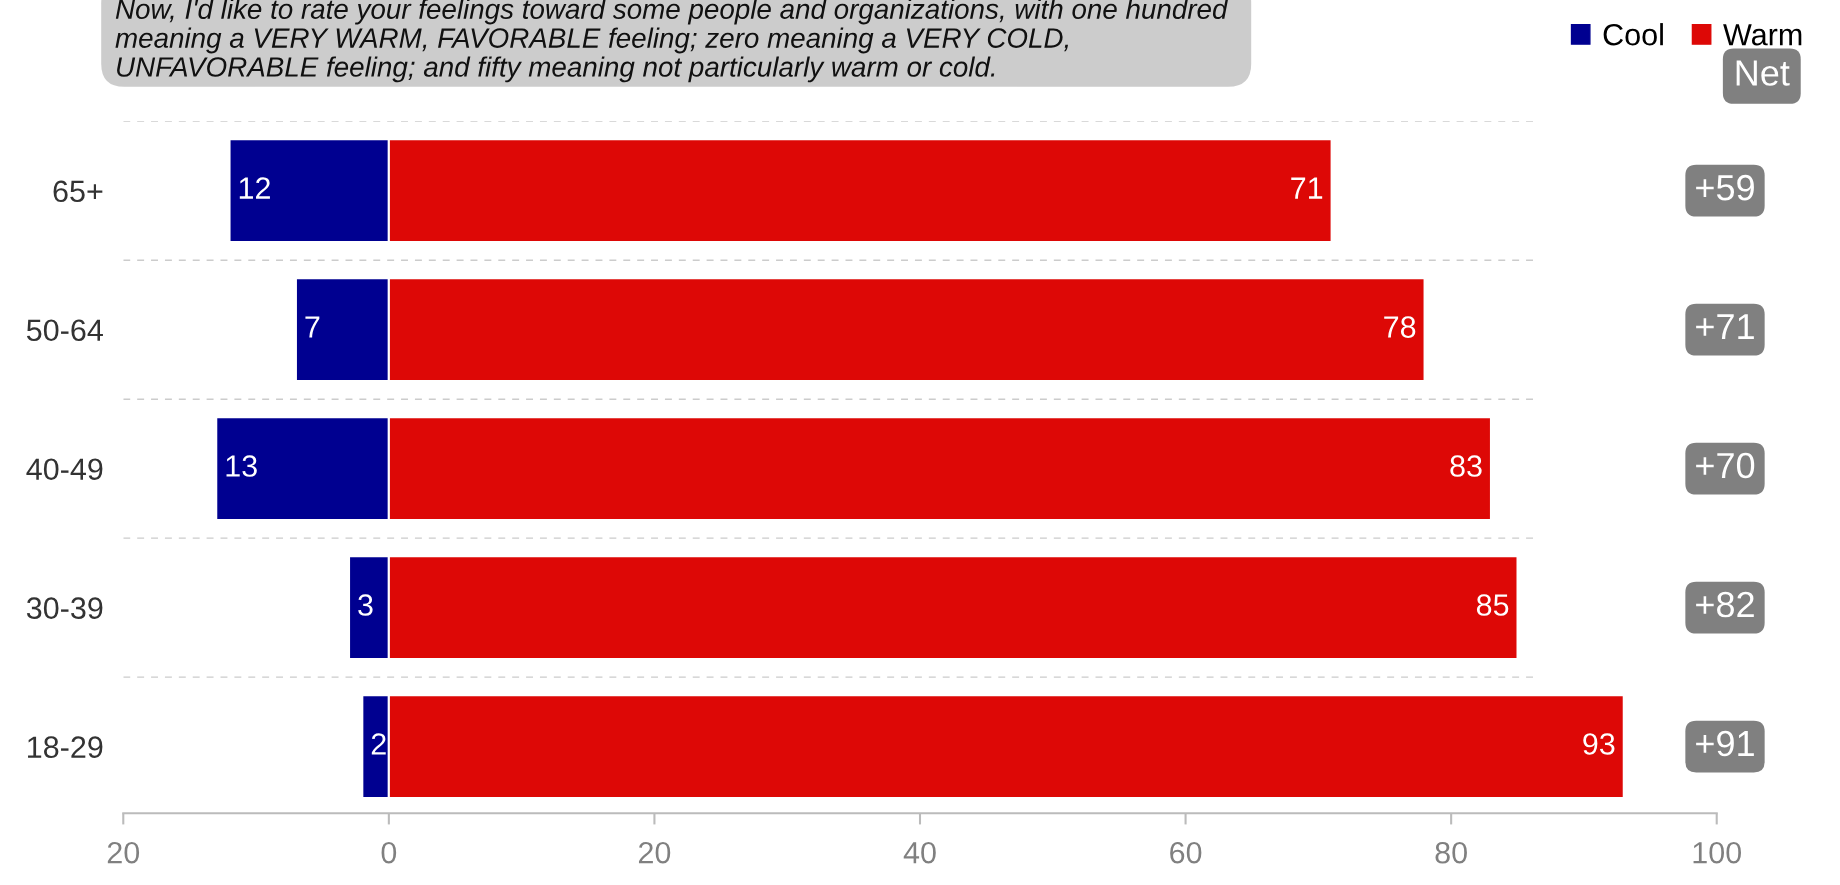 The image size is (1840, 885). Describe the element at coordinates (1633, 34) in the screenshot. I see `legend-label: Cool` at that location.